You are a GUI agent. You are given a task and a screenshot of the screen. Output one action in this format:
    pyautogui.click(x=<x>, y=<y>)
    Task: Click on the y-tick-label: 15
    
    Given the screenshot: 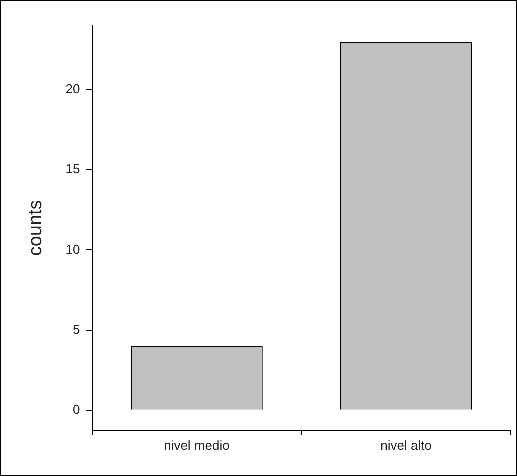 What is the action you would take?
    pyautogui.click(x=73, y=169)
    